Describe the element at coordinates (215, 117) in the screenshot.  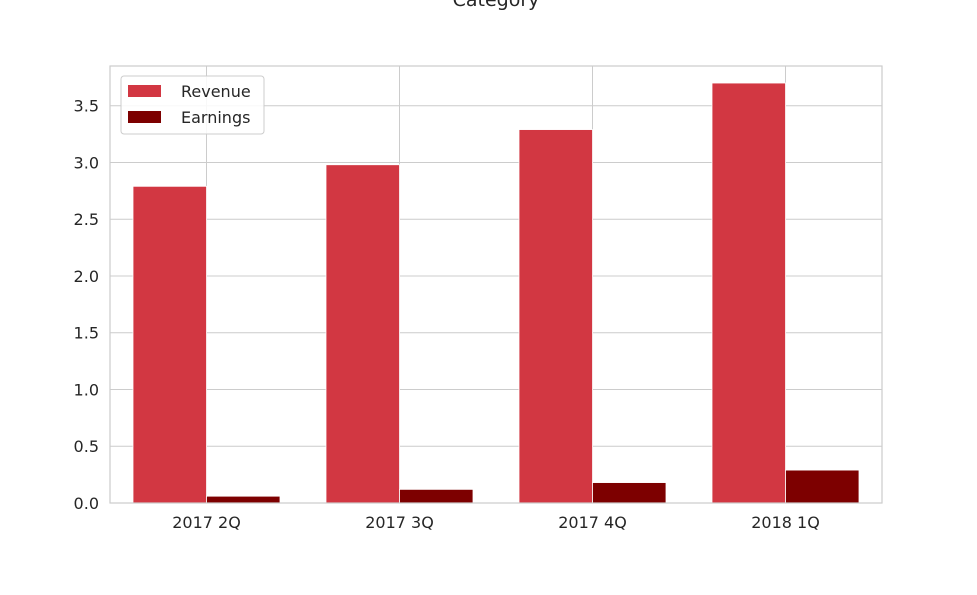
I see `legend-label: Earnings` at that location.